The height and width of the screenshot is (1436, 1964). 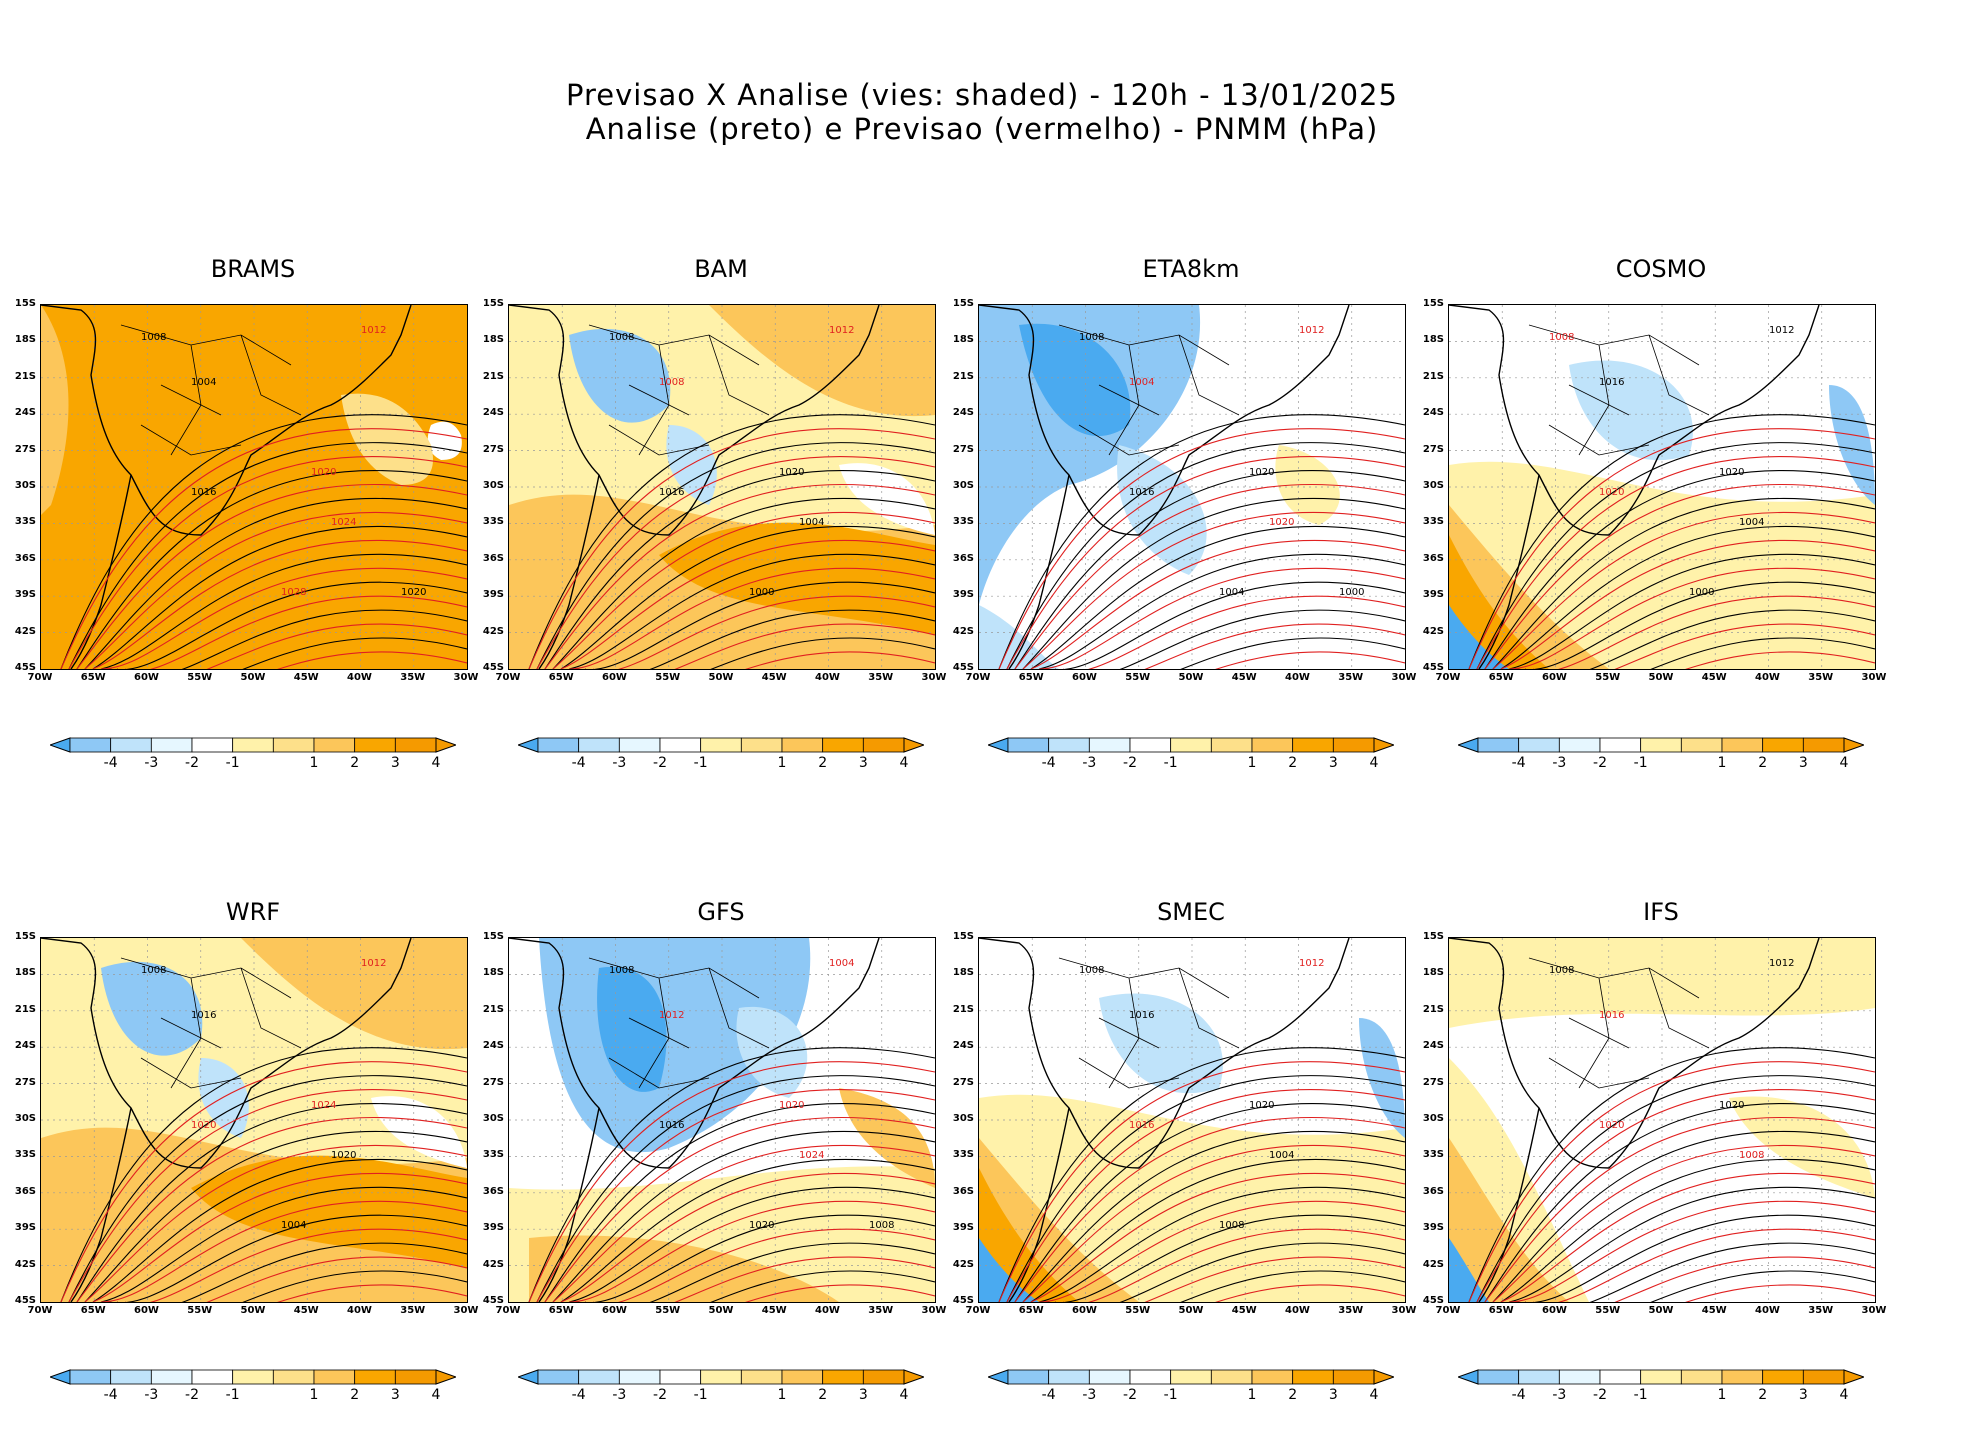 What do you see at coordinates (1662, 487) in the screenshot?
I see `map-plot: 1008 1012 1016 1020 1020 1004 1000` at bounding box center [1662, 487].